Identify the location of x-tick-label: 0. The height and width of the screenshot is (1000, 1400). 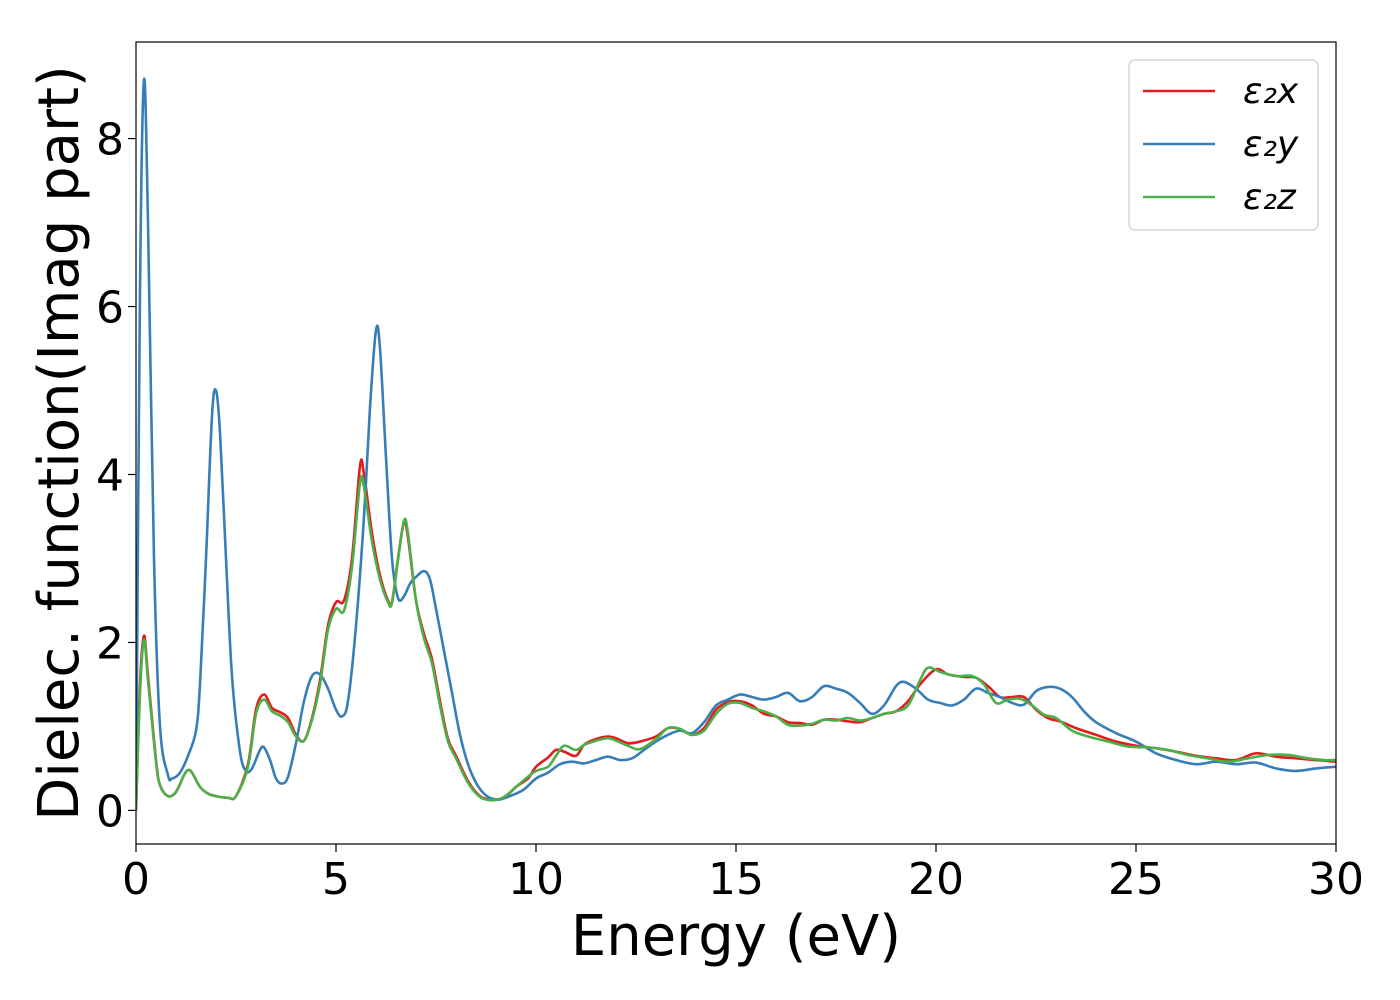
(136, 879).